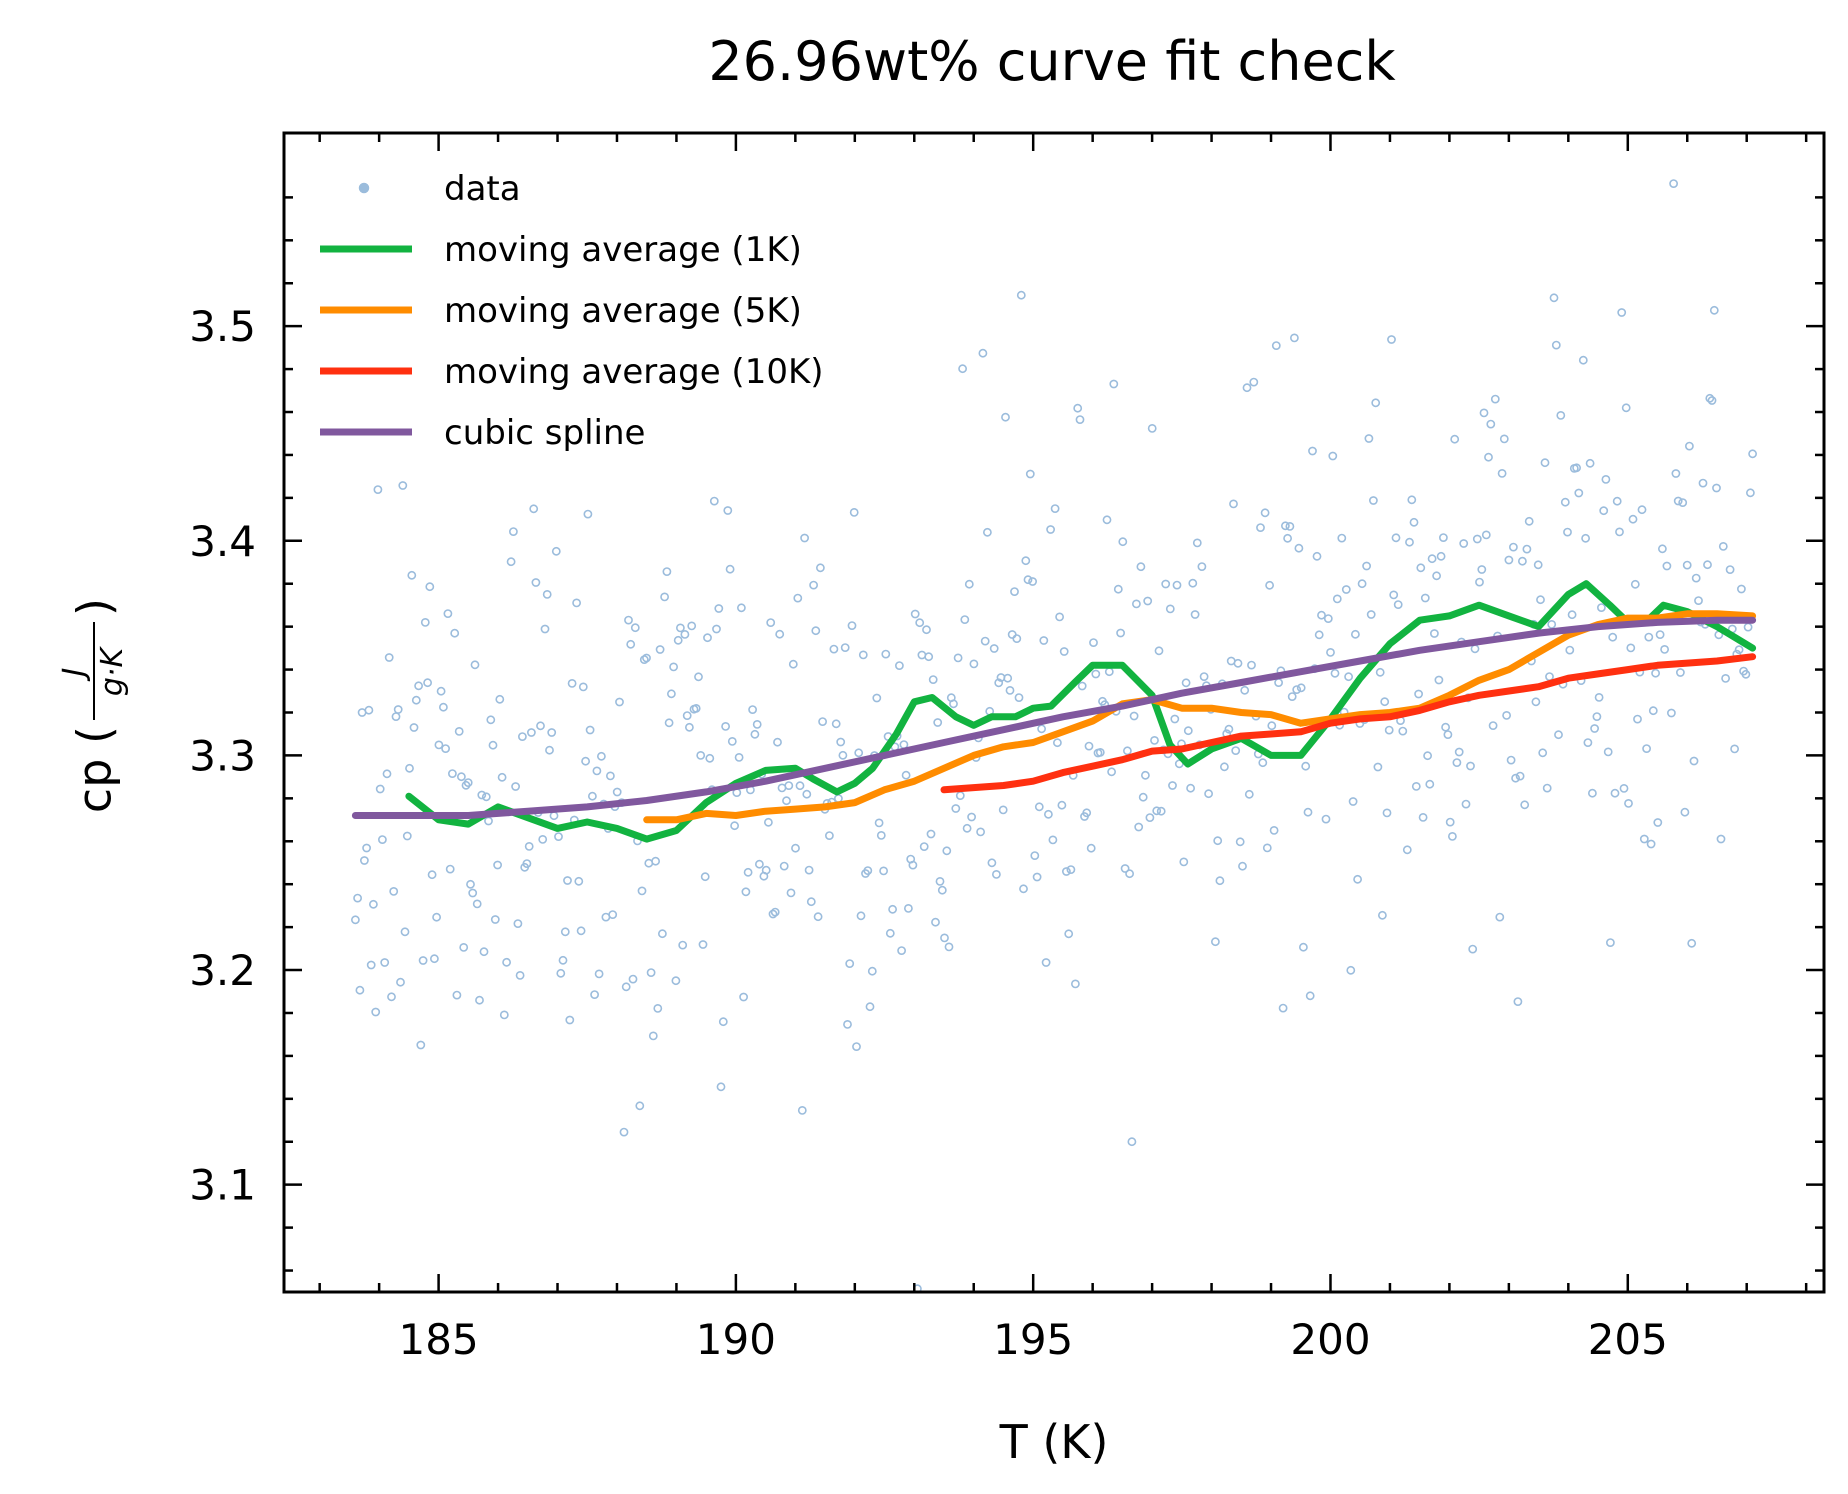  I want to click on y-tick-label: 3.5, so click(222, 326).